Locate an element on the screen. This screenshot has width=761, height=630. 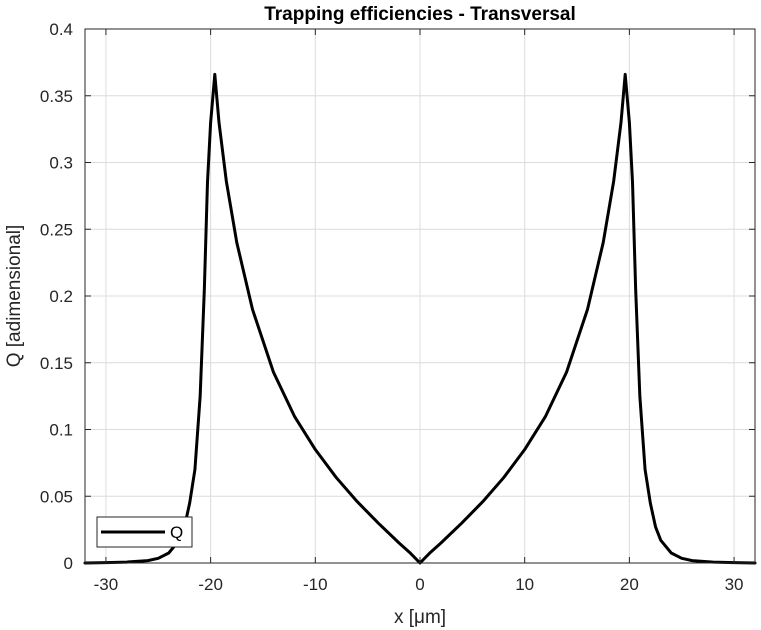
x-tick-label: 10 is located at coordinates (524, 584).